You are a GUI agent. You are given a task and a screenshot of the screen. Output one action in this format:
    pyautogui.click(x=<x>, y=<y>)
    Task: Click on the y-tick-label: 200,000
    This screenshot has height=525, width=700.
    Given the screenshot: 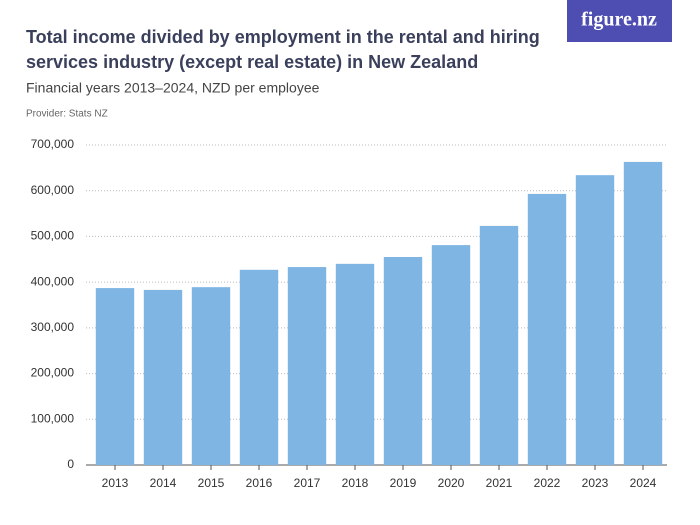 What is the action you would take?
    pyautogui.click(x=53, y=373)
    